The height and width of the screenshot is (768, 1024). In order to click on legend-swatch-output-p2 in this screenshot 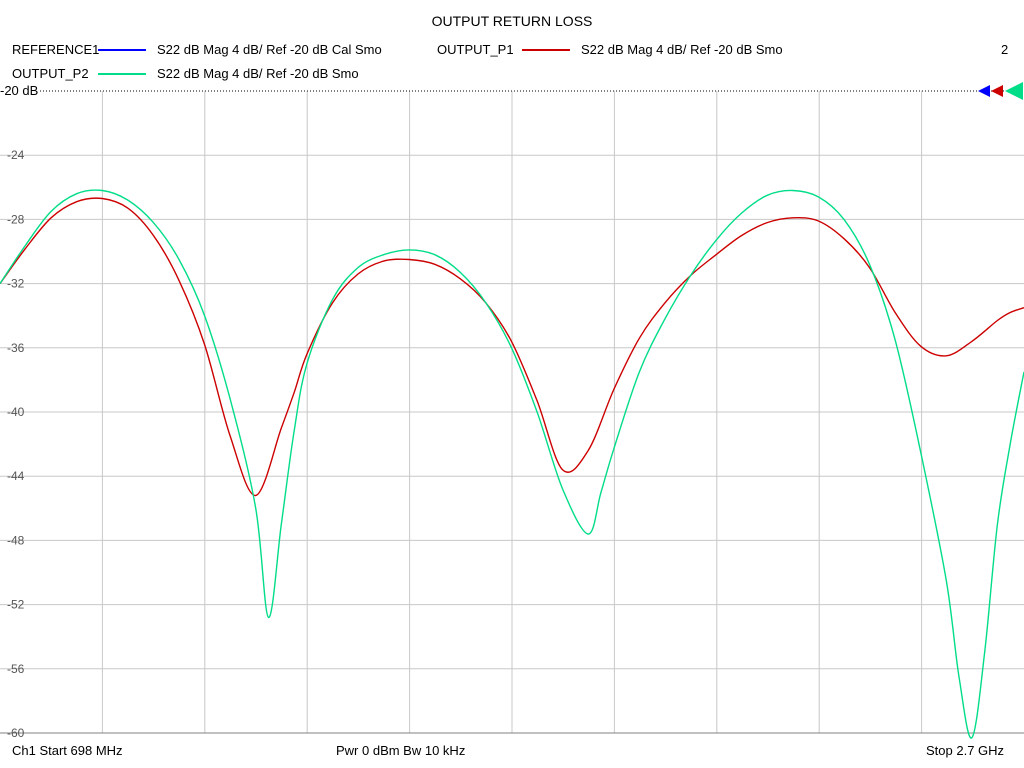, I will do `click(122, 74)`.